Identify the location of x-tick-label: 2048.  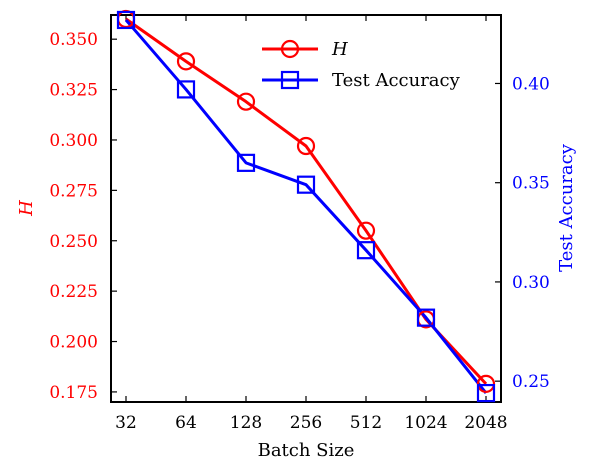
(485, 423).